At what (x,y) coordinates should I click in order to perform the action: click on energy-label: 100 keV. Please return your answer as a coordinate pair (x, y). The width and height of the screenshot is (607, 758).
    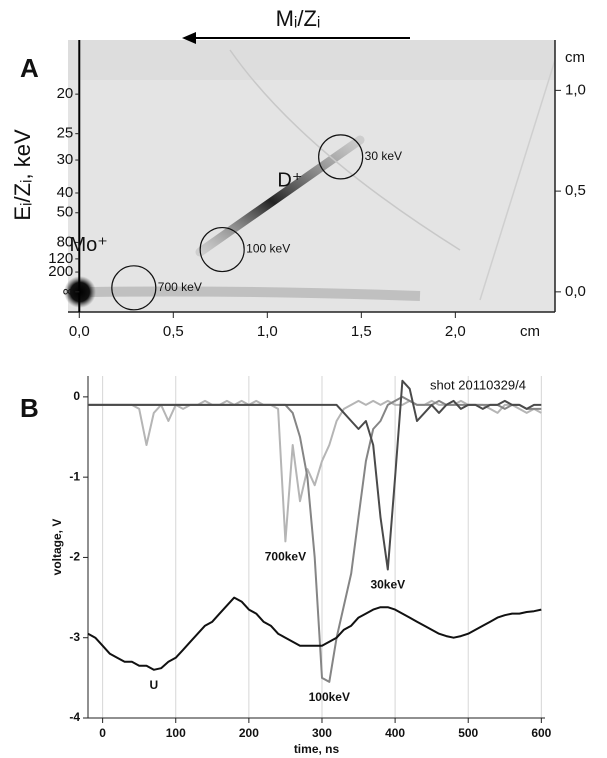
    Looking at the image, I should click on (268, 249).